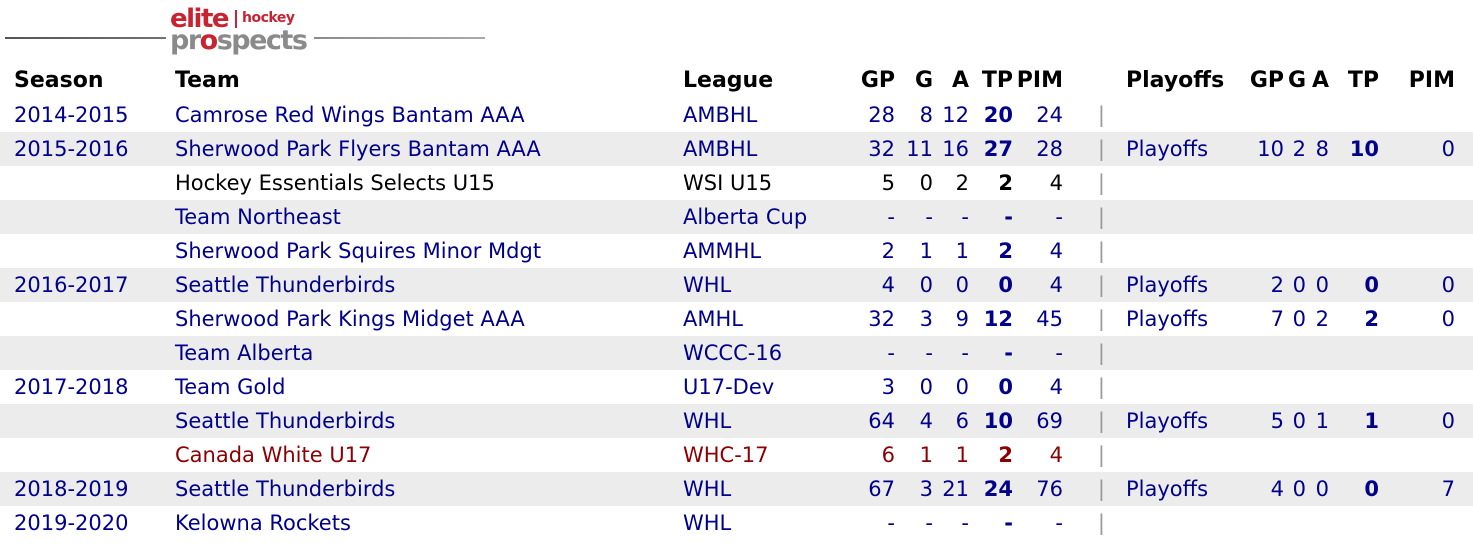 This screenshot has width=1473, height=556. What do you see at coordinates (1038, 217) in the screenshot?
I see `pim-cell: -` at bounding box center [1038, 217].